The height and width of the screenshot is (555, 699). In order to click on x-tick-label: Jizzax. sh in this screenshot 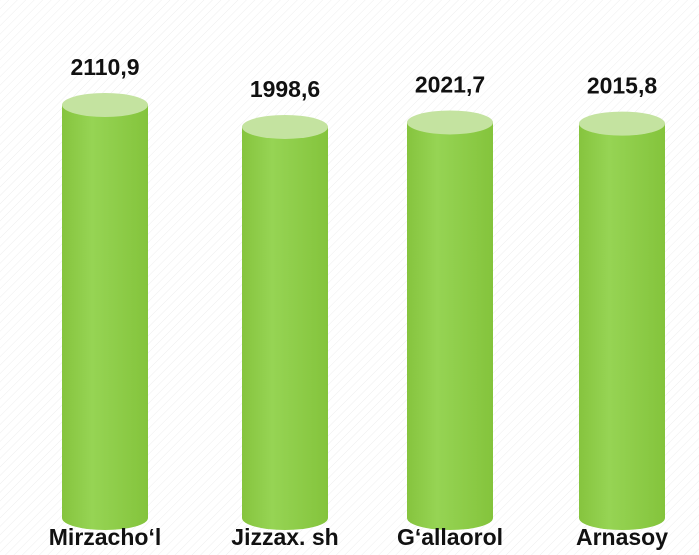, I will do `click(284, 537)`.